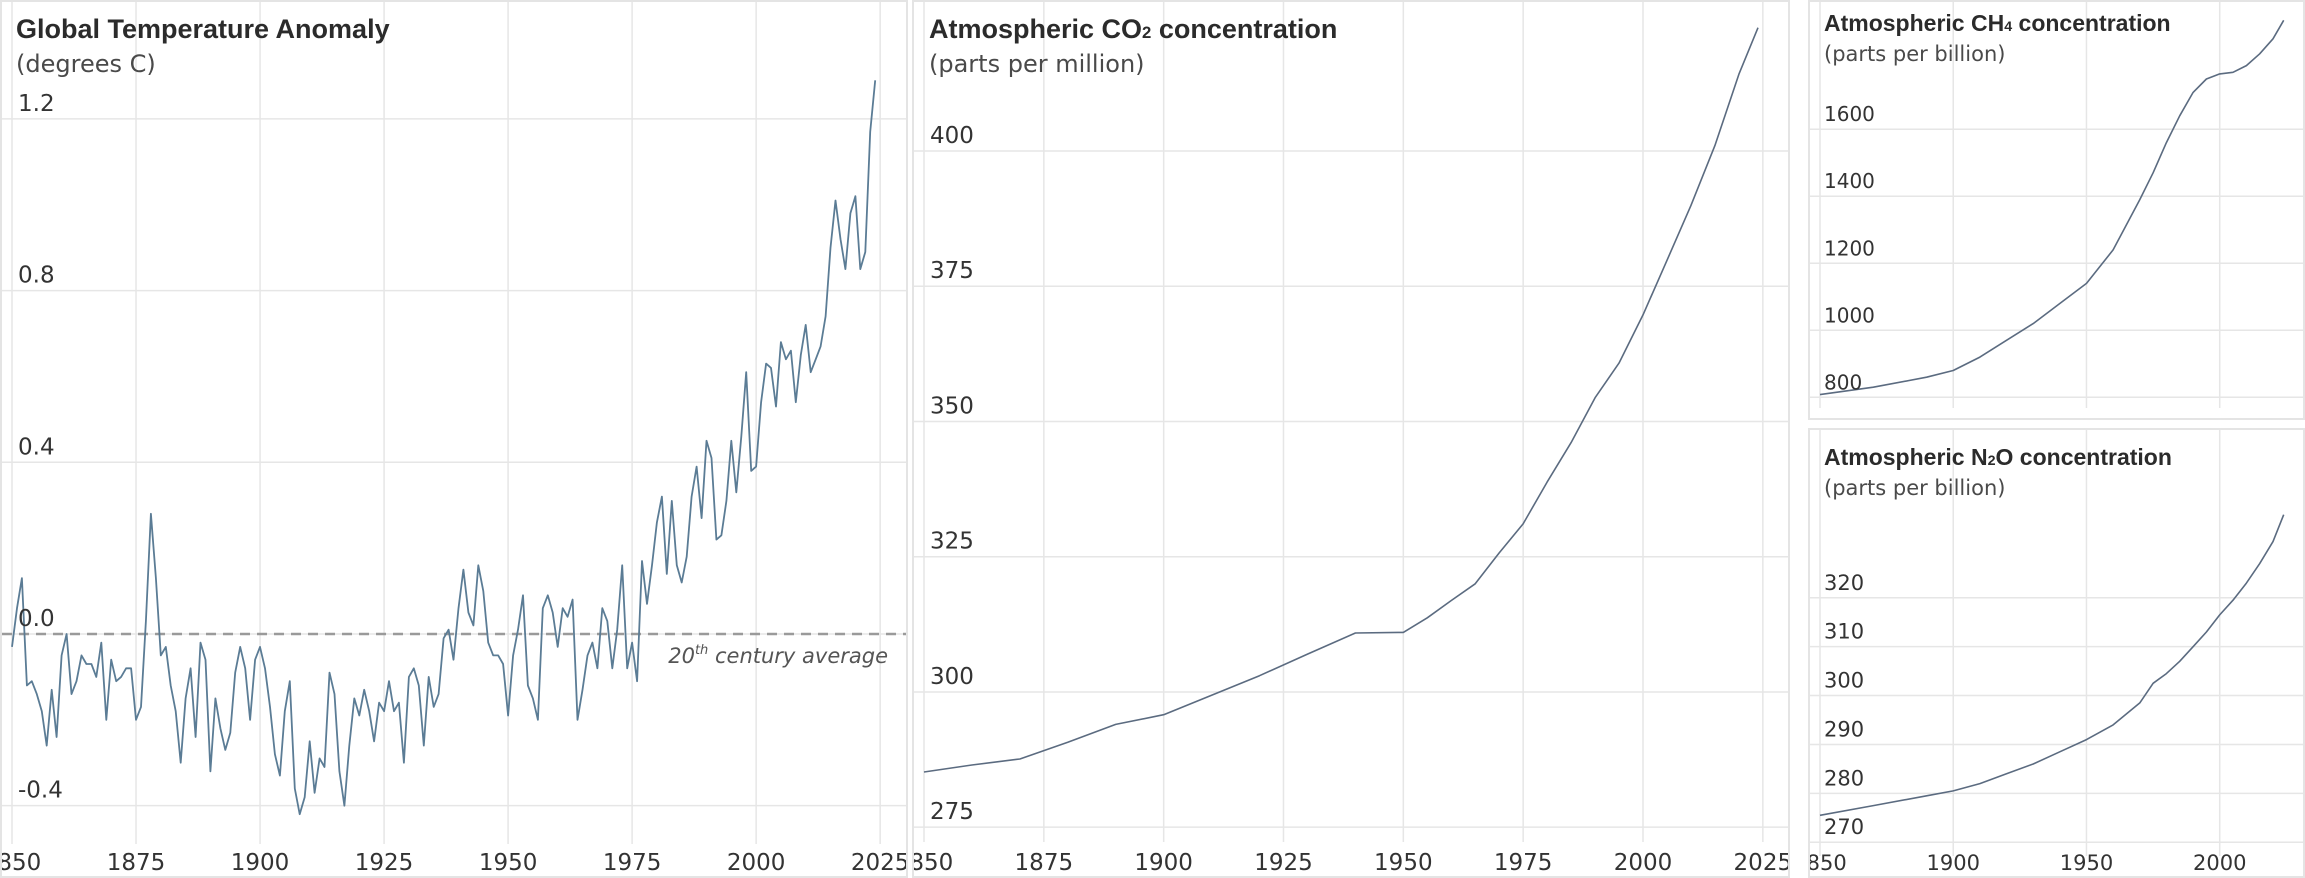  Describe the element at coordinates (36, 104) in the screenshot. I see `temperature-y-tick-label: 1.2` at that location.